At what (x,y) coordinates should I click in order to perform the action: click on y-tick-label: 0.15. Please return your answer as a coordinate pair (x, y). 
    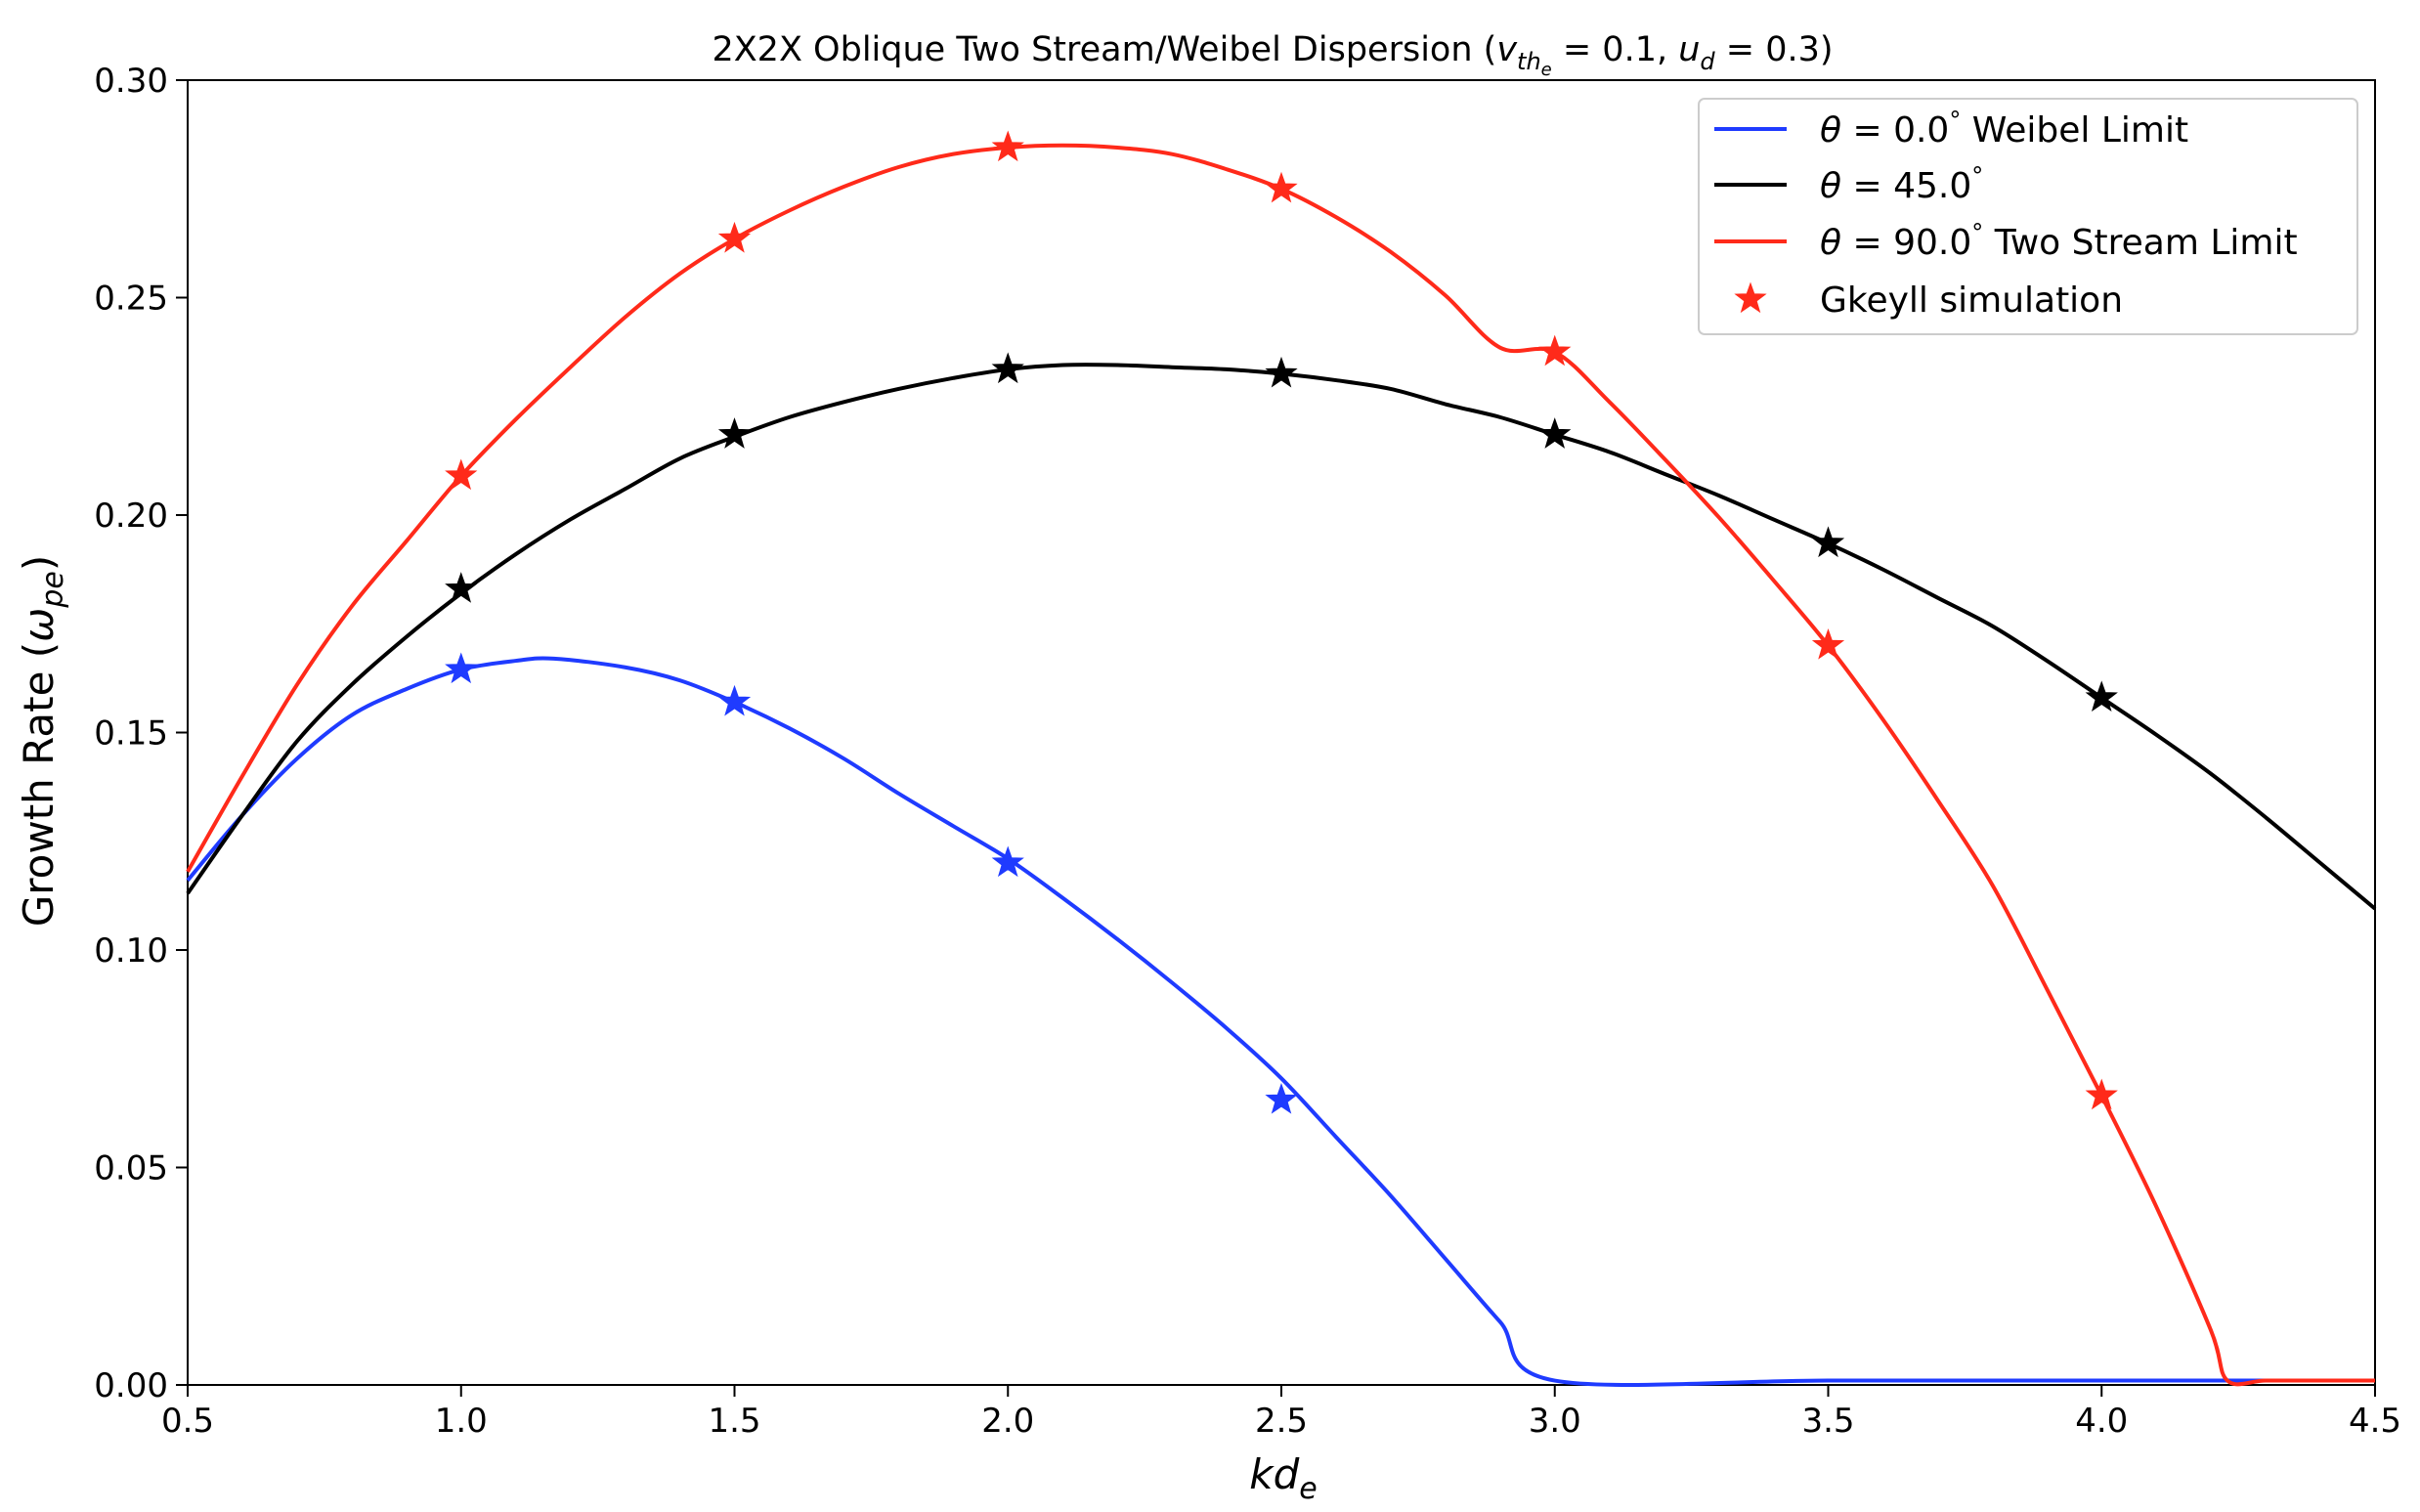
    Looking at the image, I should click on (131, 734).